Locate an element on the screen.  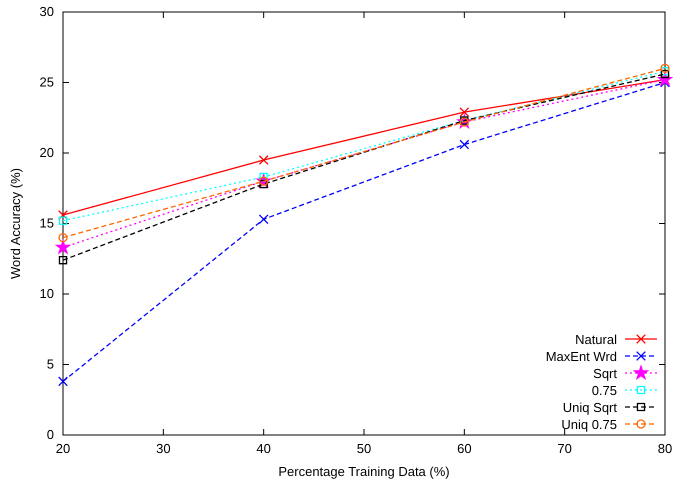
legend-label: 0.75 is located at coordinates (604, 390).